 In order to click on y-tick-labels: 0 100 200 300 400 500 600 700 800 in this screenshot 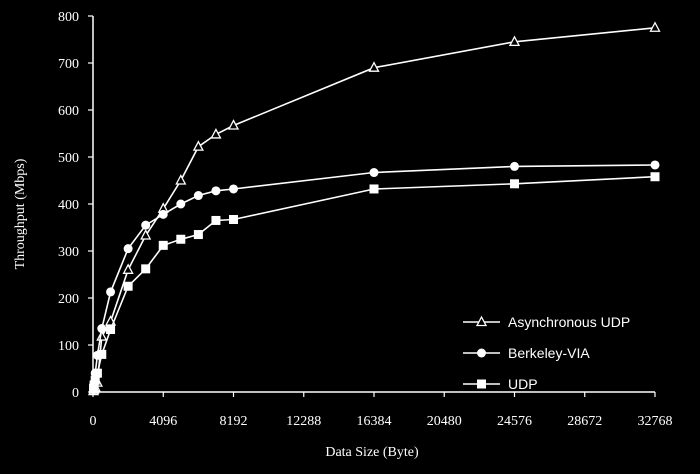, I will do `click(68, 205)`.